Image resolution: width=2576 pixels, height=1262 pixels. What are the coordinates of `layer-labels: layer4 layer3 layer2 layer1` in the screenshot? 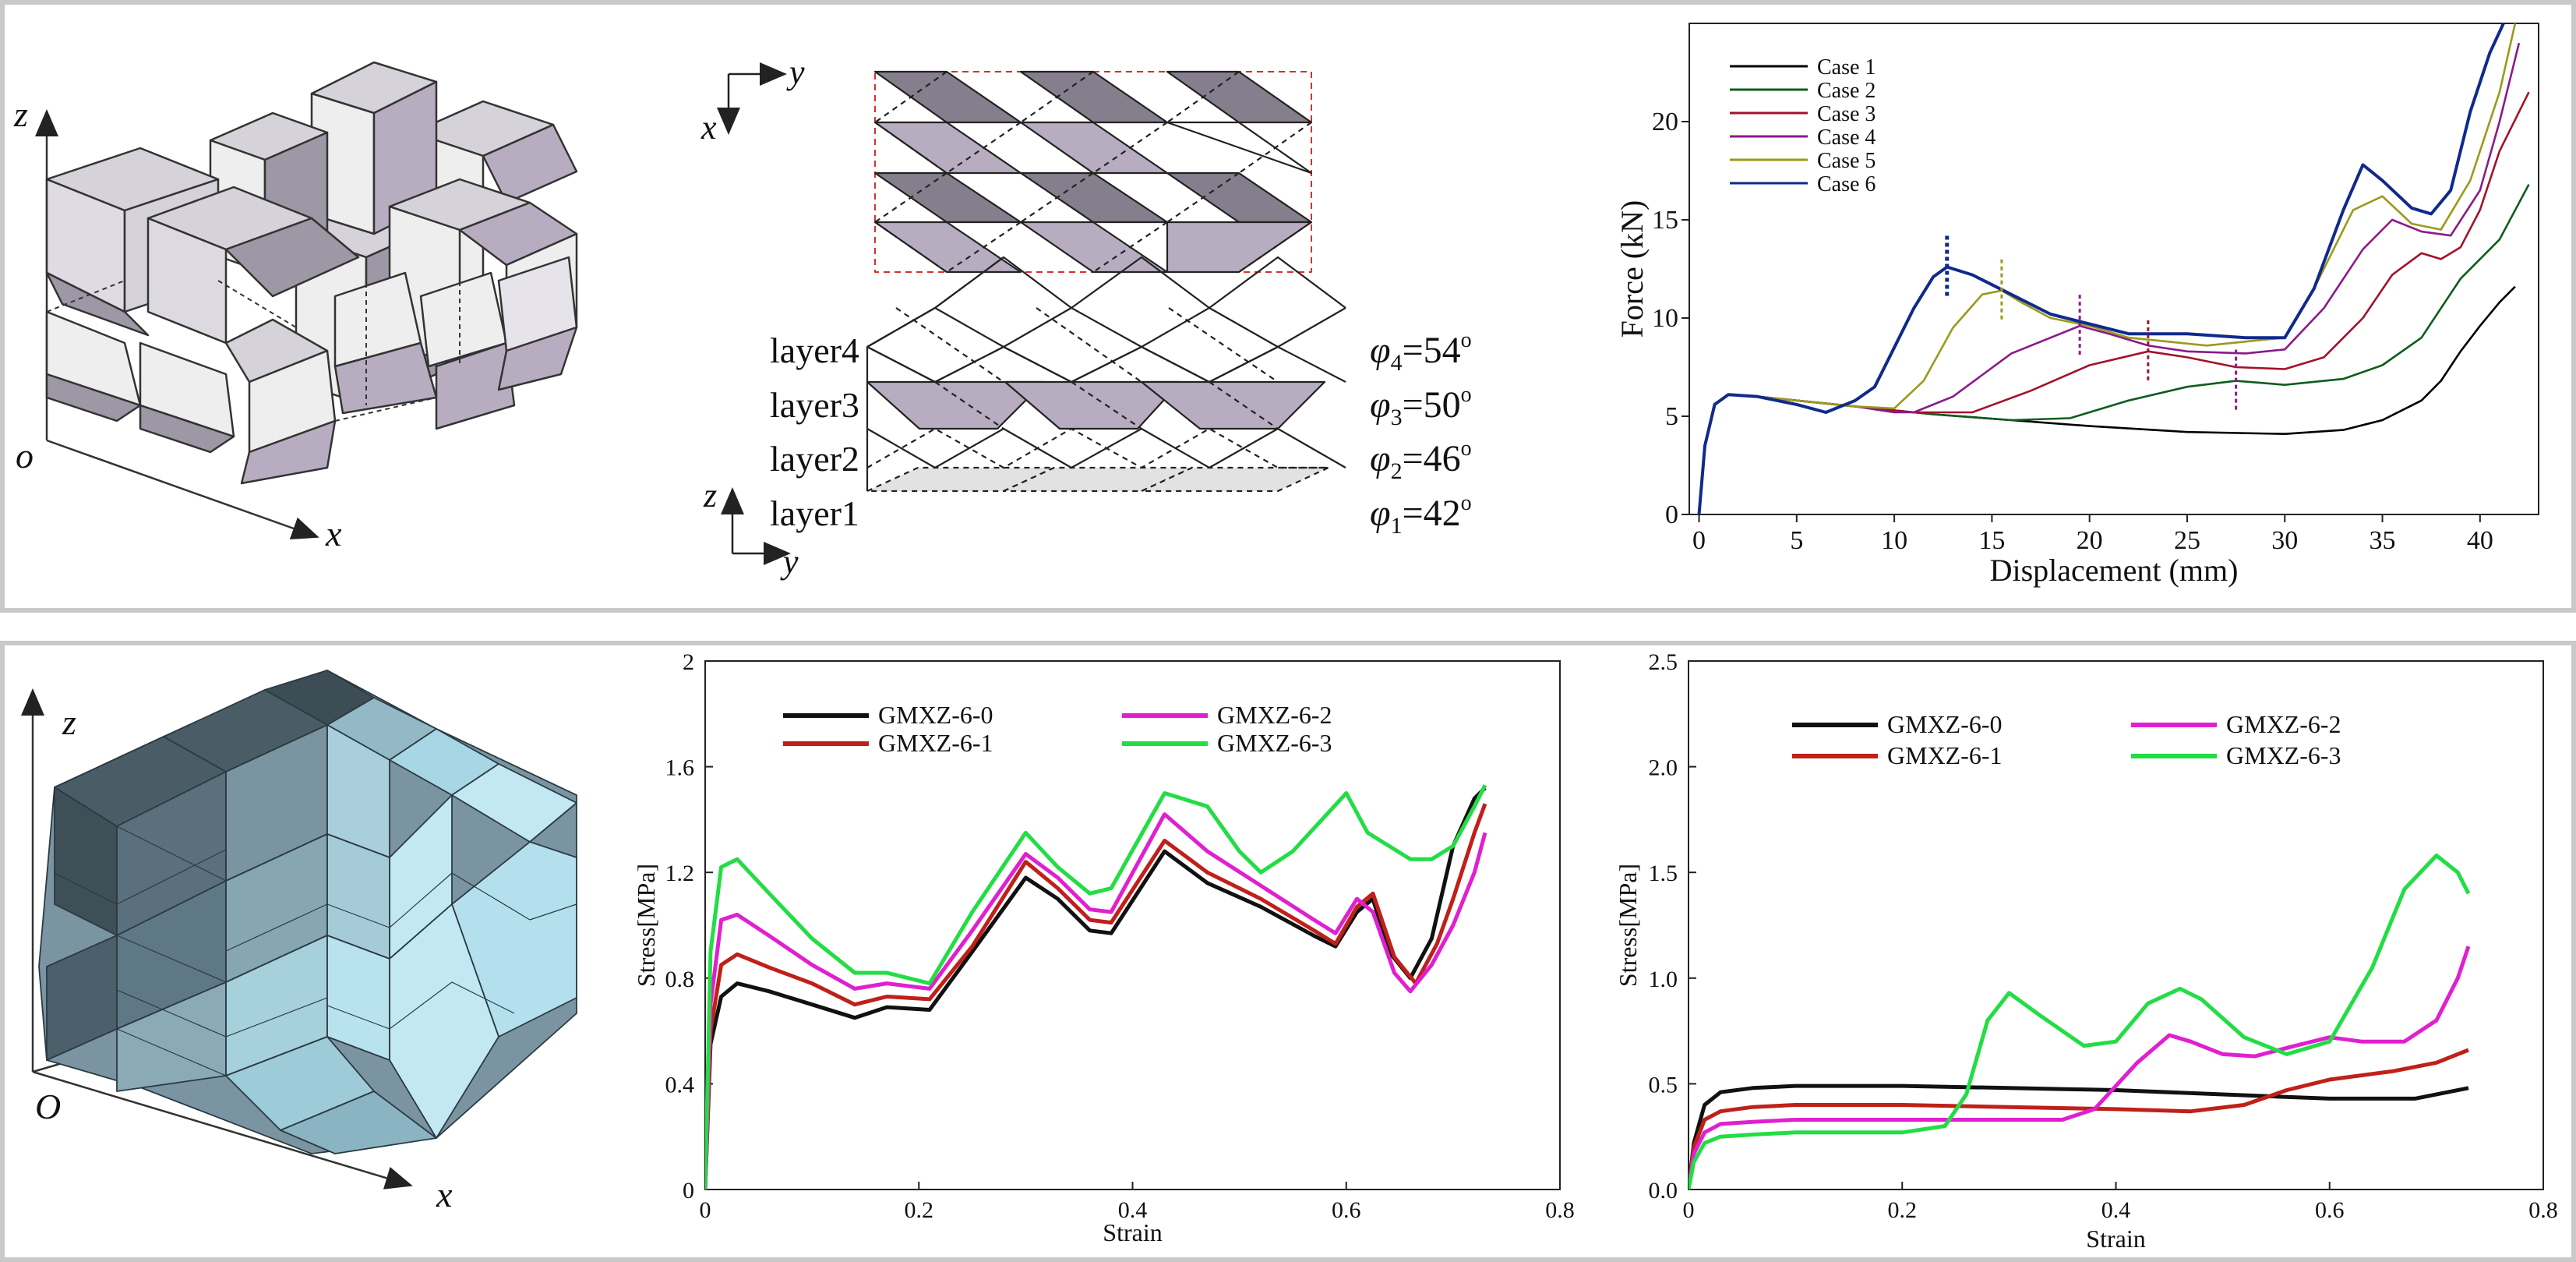 It's located at (814, 432).